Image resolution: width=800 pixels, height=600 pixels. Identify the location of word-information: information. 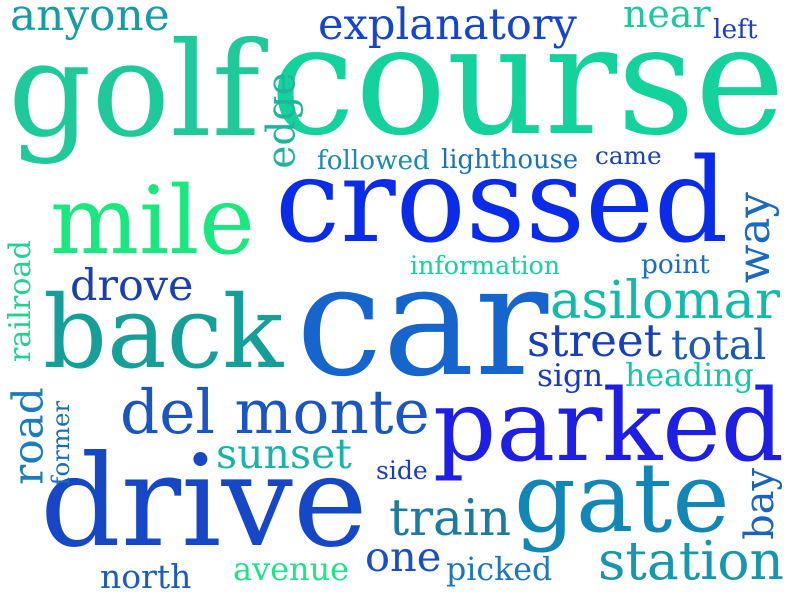
(485, 265).